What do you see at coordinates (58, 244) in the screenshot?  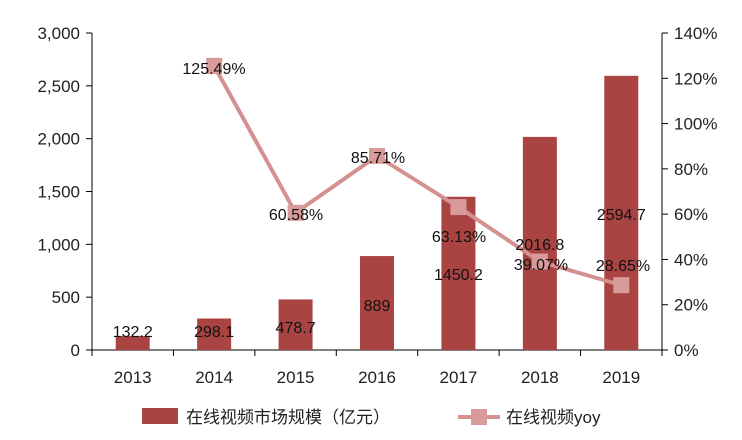 I see `left-tick-label: 1,000` at bounding box center [58, 244].